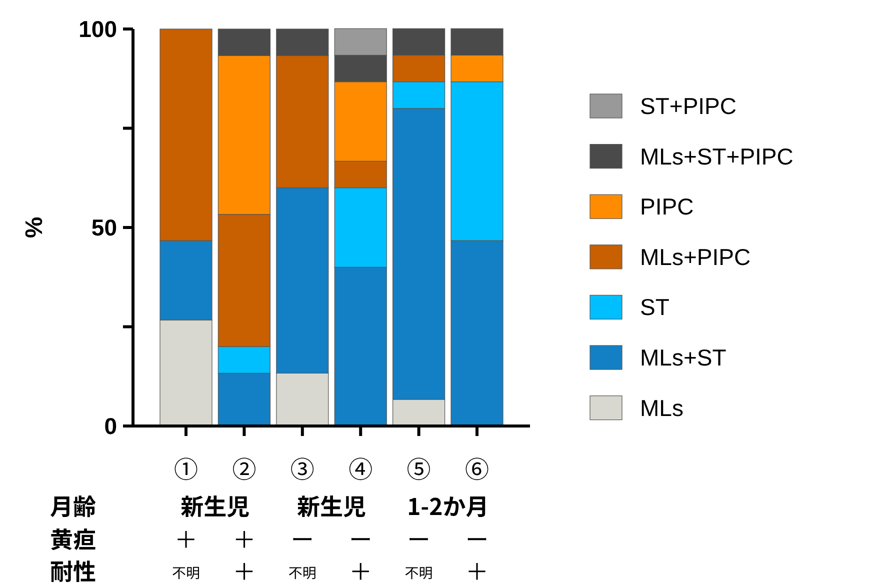 This screenshot has width=872, height=585. I want to click on text: 月齢, so click(73, 505).